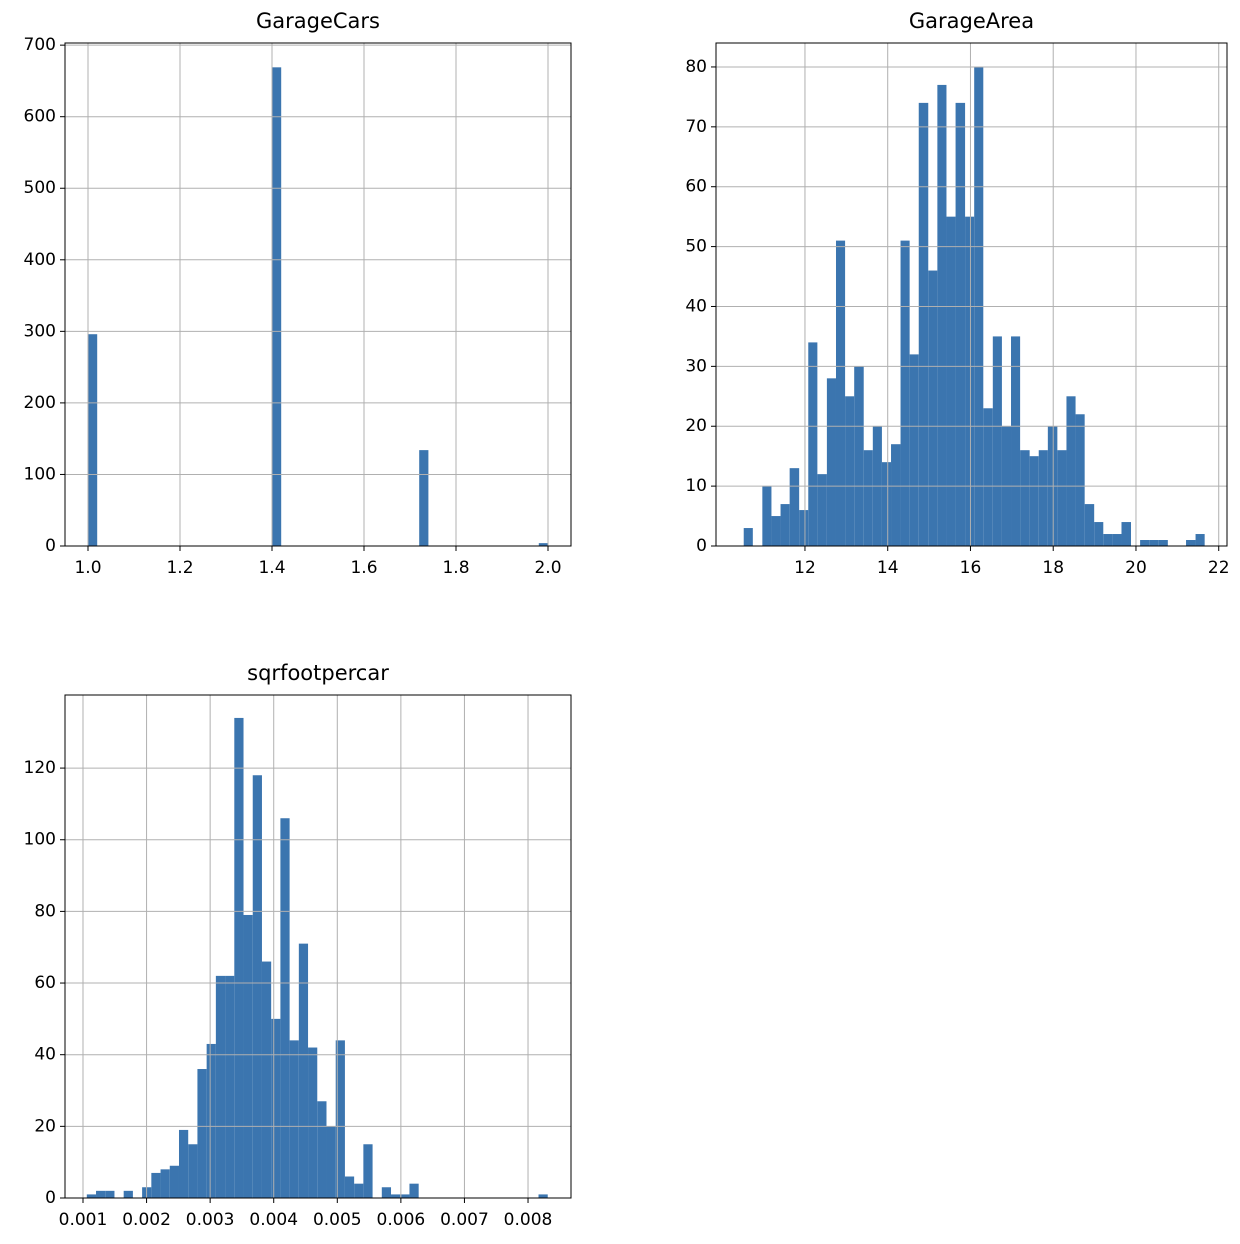  I want to click on x-tick-label: 0.002, so click(146, 1220).